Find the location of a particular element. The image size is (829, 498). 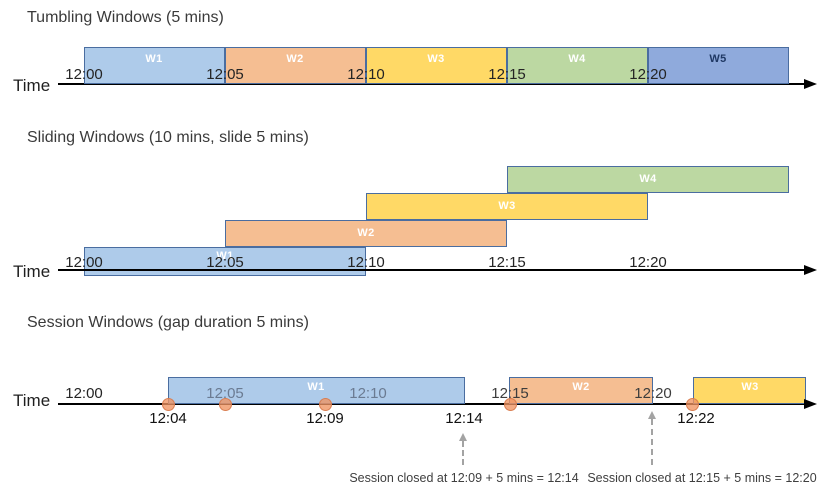

session-window-w3 is located at coordinates (749, 390).